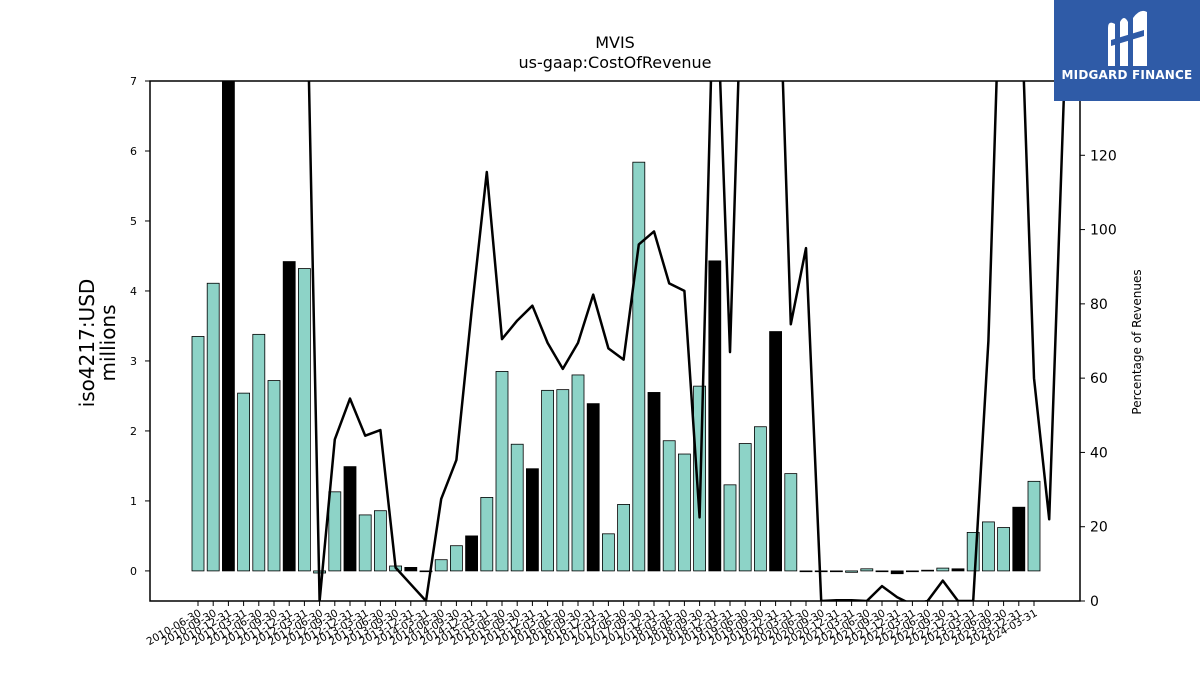  Describe the element at coordinates (133, 221) in the screenshot. I see `y-tick-label: 5` at that location.